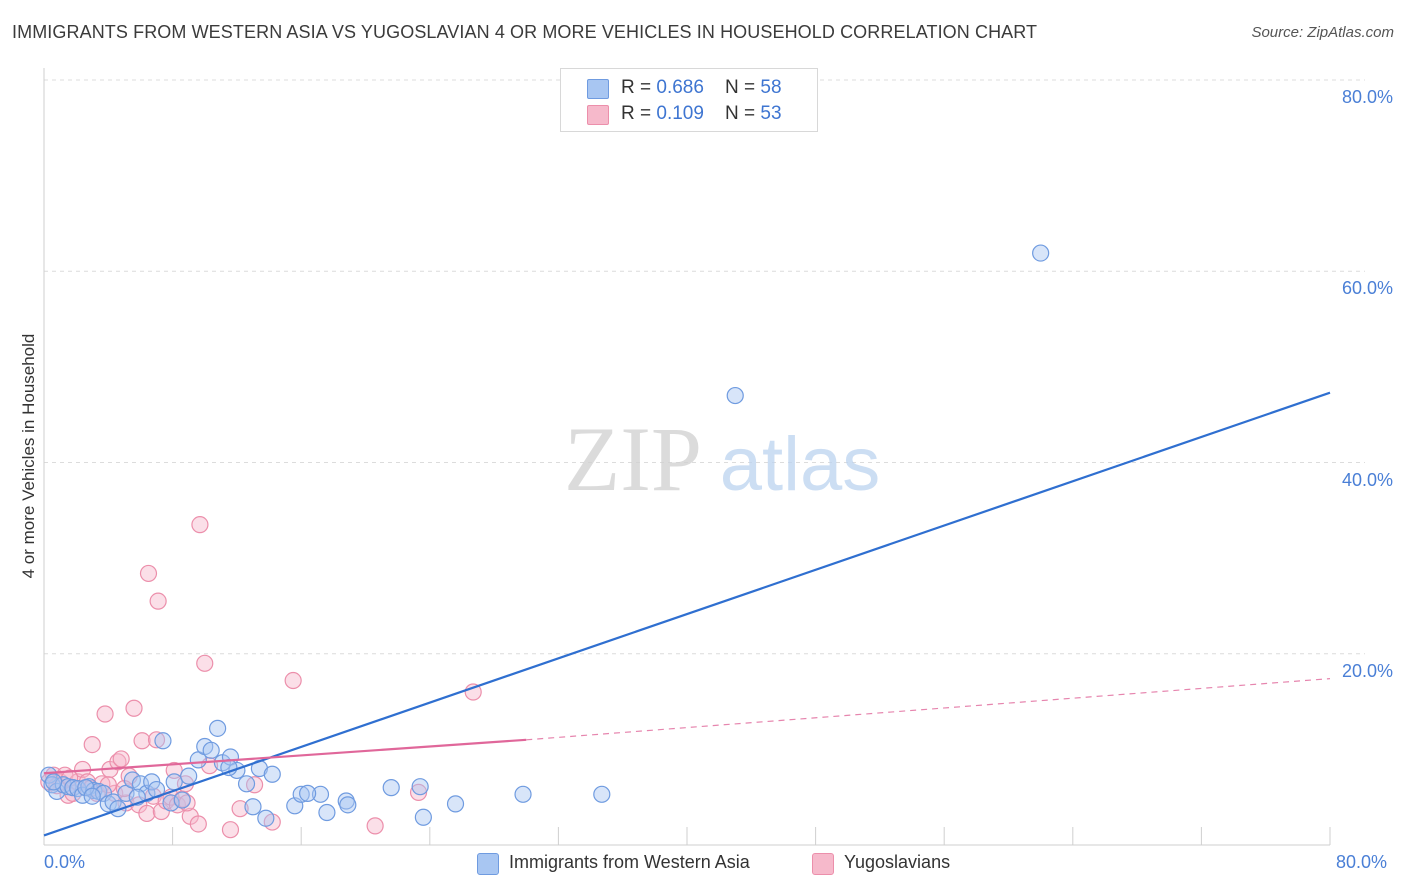  Describe the element at coordinates (1367, 670) in the screenshot. I see `y-tick-label: 20.0%` at that location.